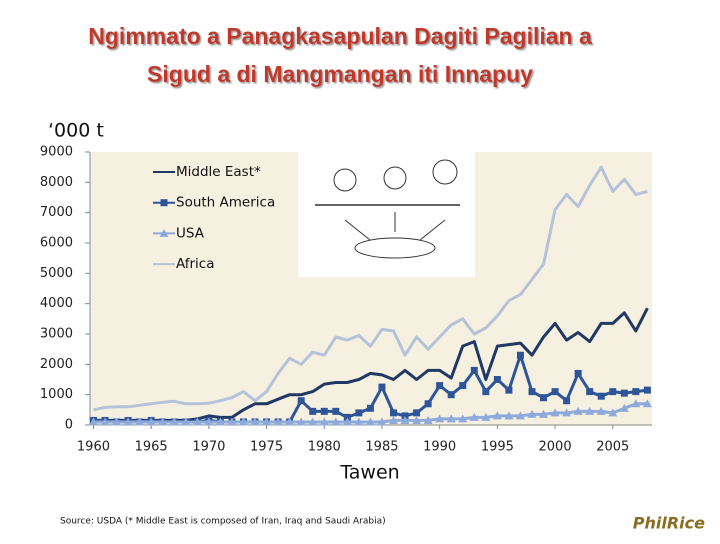 The width and height of the screenshot is (720, 544). Describe the element at coordinates (56, 334) in the screenshot. I see `y-tick-label: 3000` at that location.